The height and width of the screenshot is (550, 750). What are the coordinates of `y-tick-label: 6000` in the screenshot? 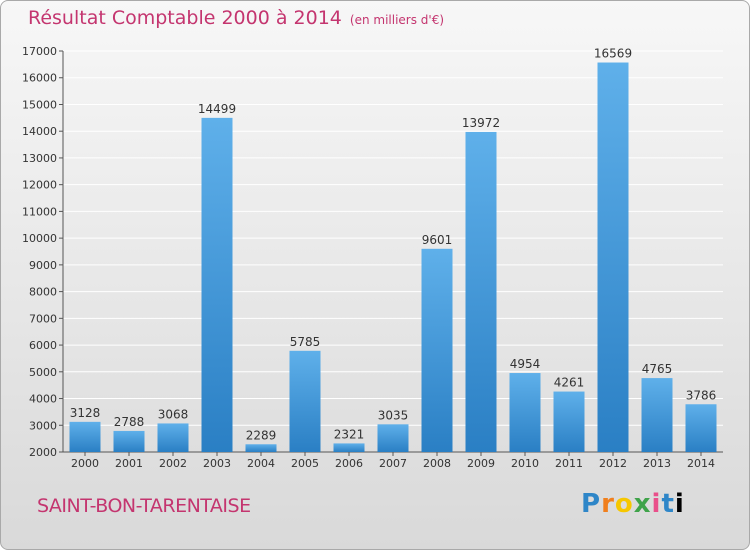 It's located at (43, 345).